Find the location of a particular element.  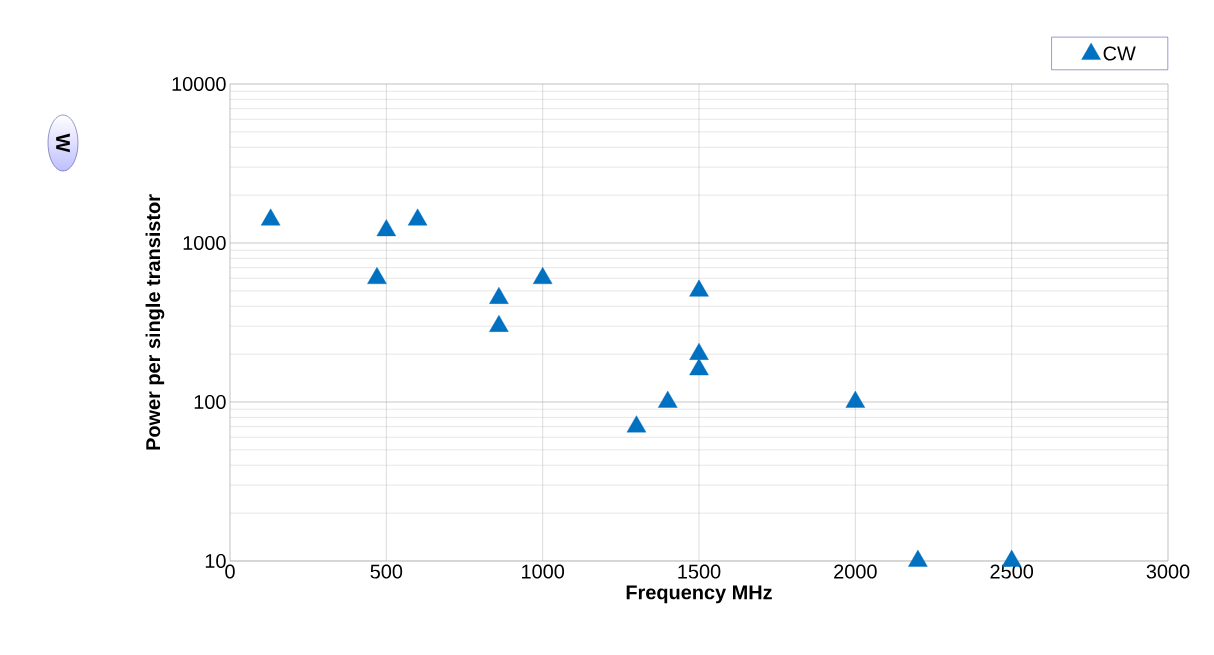

x-tick-label: 0 is located at coordinates (230, 571).